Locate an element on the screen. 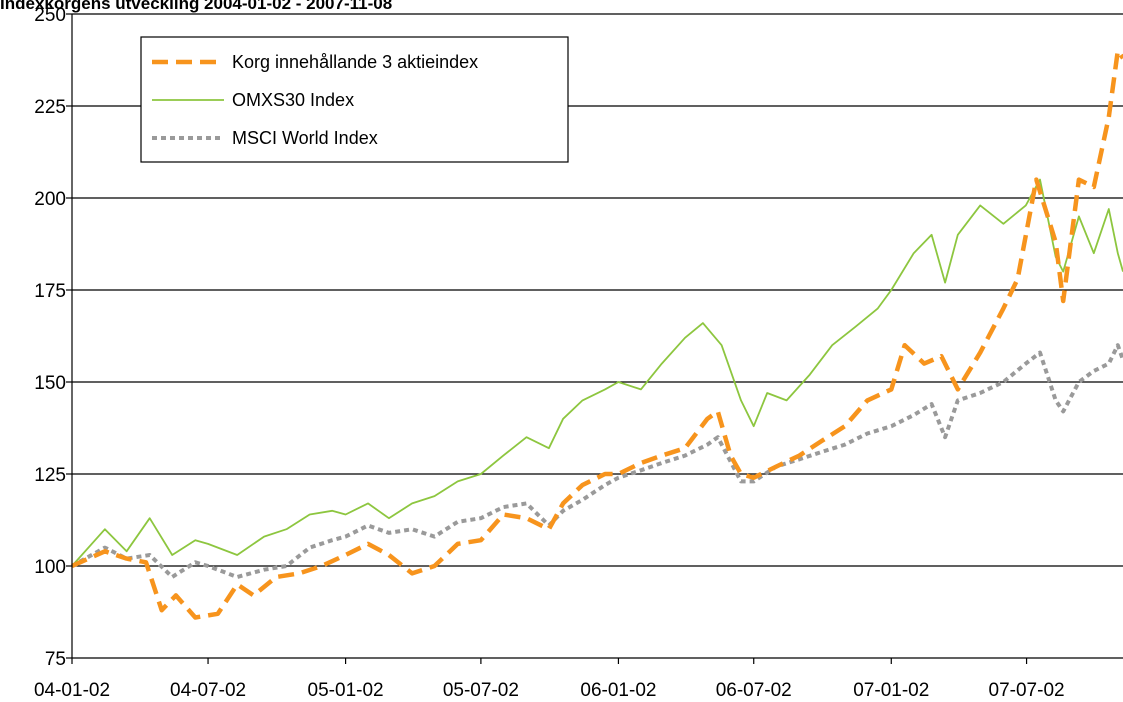 This screenshot has width=1123, height=702. x-tick-label-7: 07-07-02 is located at coordinates (1027, 690).